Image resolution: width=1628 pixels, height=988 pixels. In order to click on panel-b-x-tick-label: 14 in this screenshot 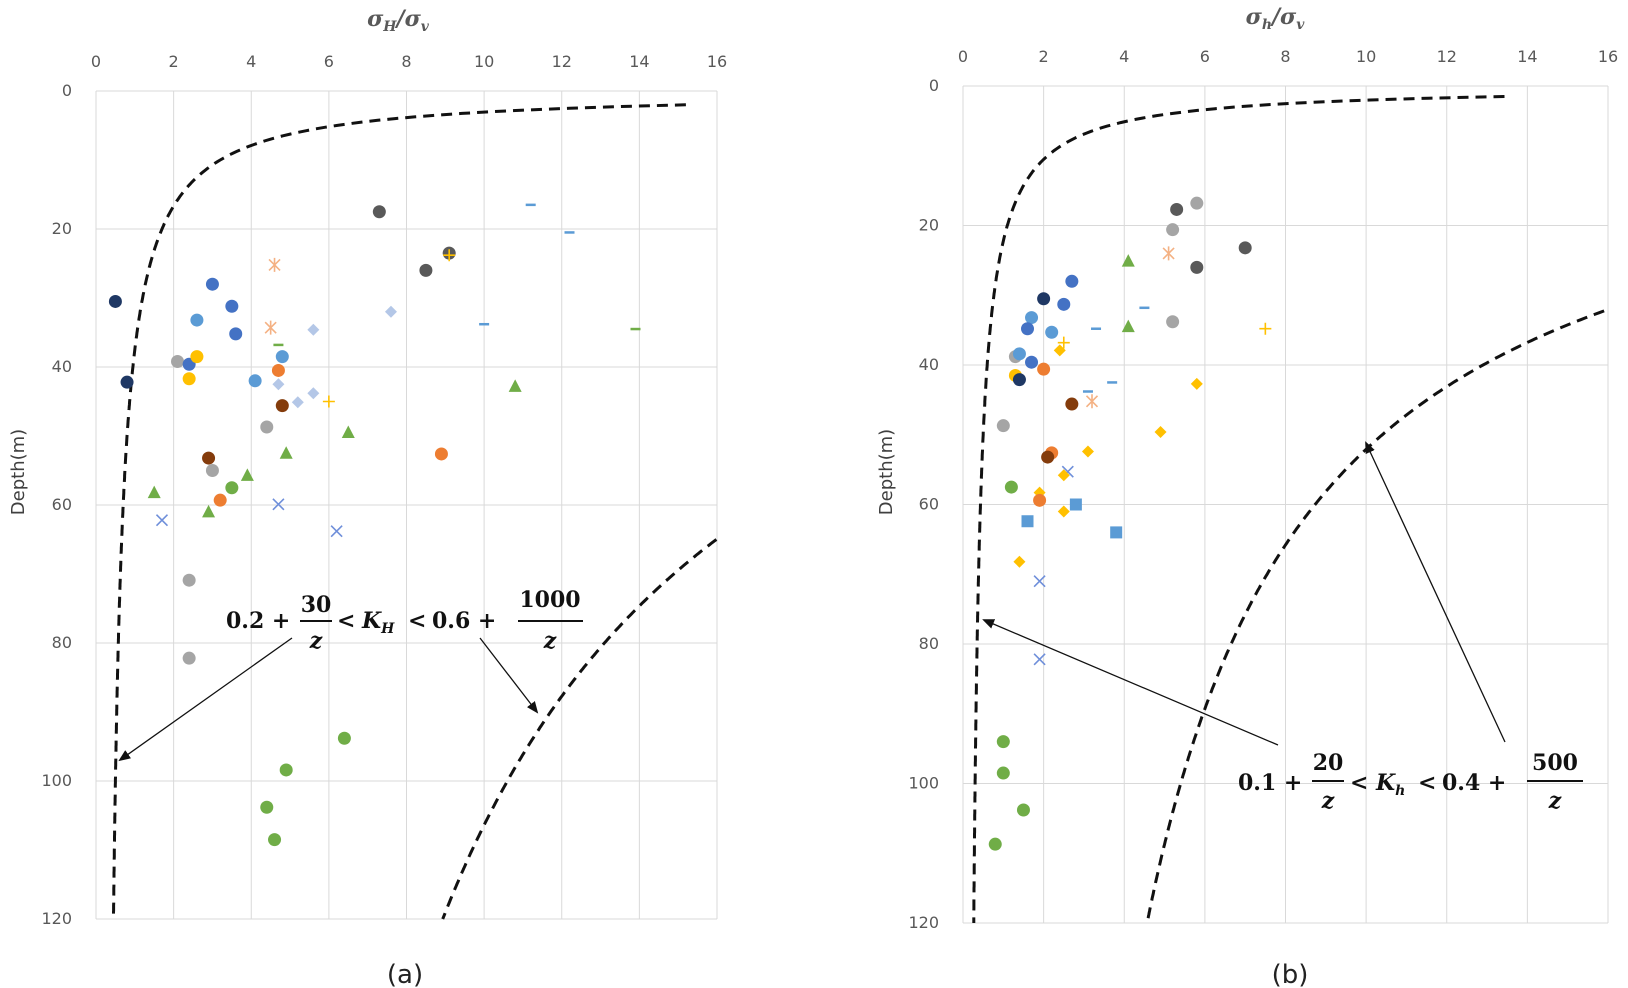, I will do `click(1527, 56)`.